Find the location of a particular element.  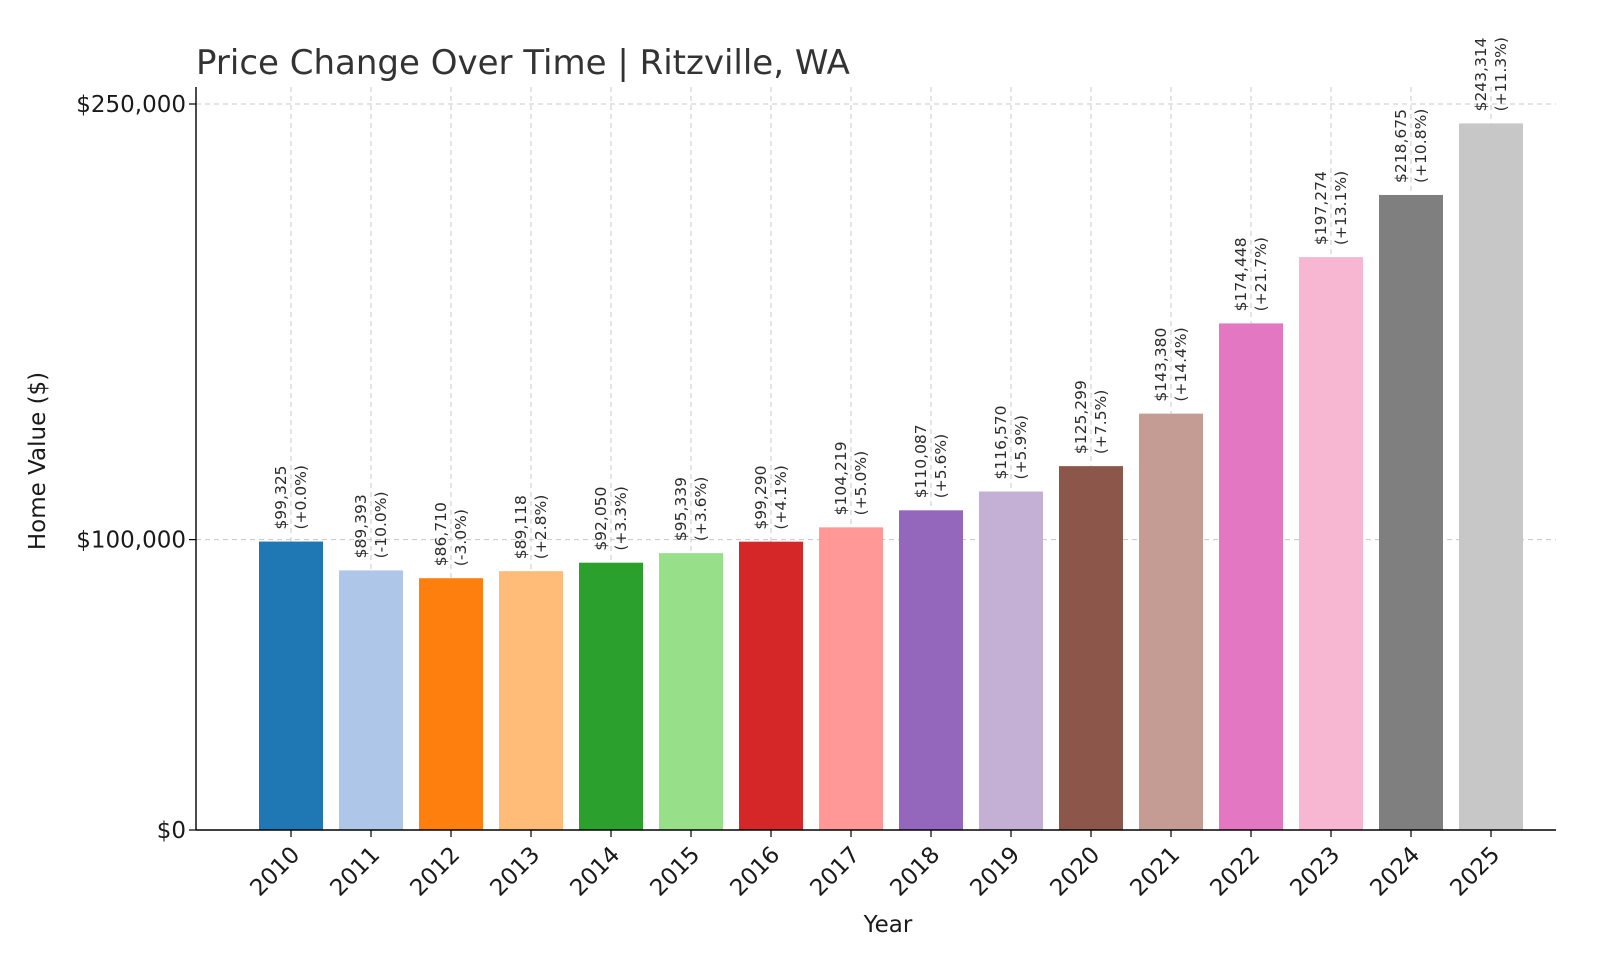

data-label-2010: $99,325 (+0.0%) is located at coordinates (291, 497).